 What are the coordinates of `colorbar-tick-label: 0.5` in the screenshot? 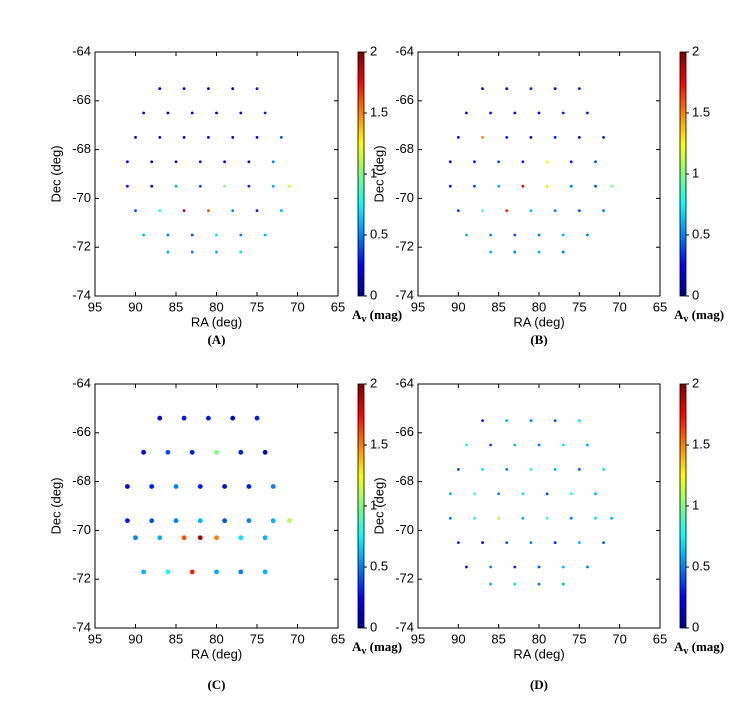 It's located at (701, 233).